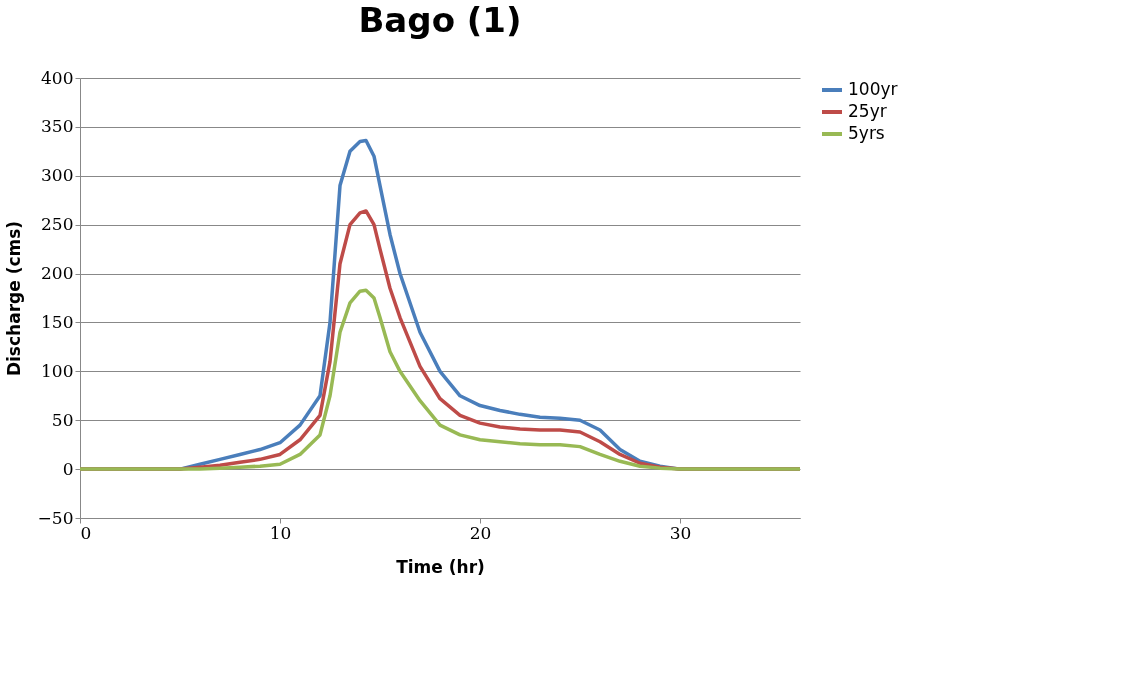 This screenshot has height=686, width=1133. I want to click on y-tick-label: 350, so click(57, 126).